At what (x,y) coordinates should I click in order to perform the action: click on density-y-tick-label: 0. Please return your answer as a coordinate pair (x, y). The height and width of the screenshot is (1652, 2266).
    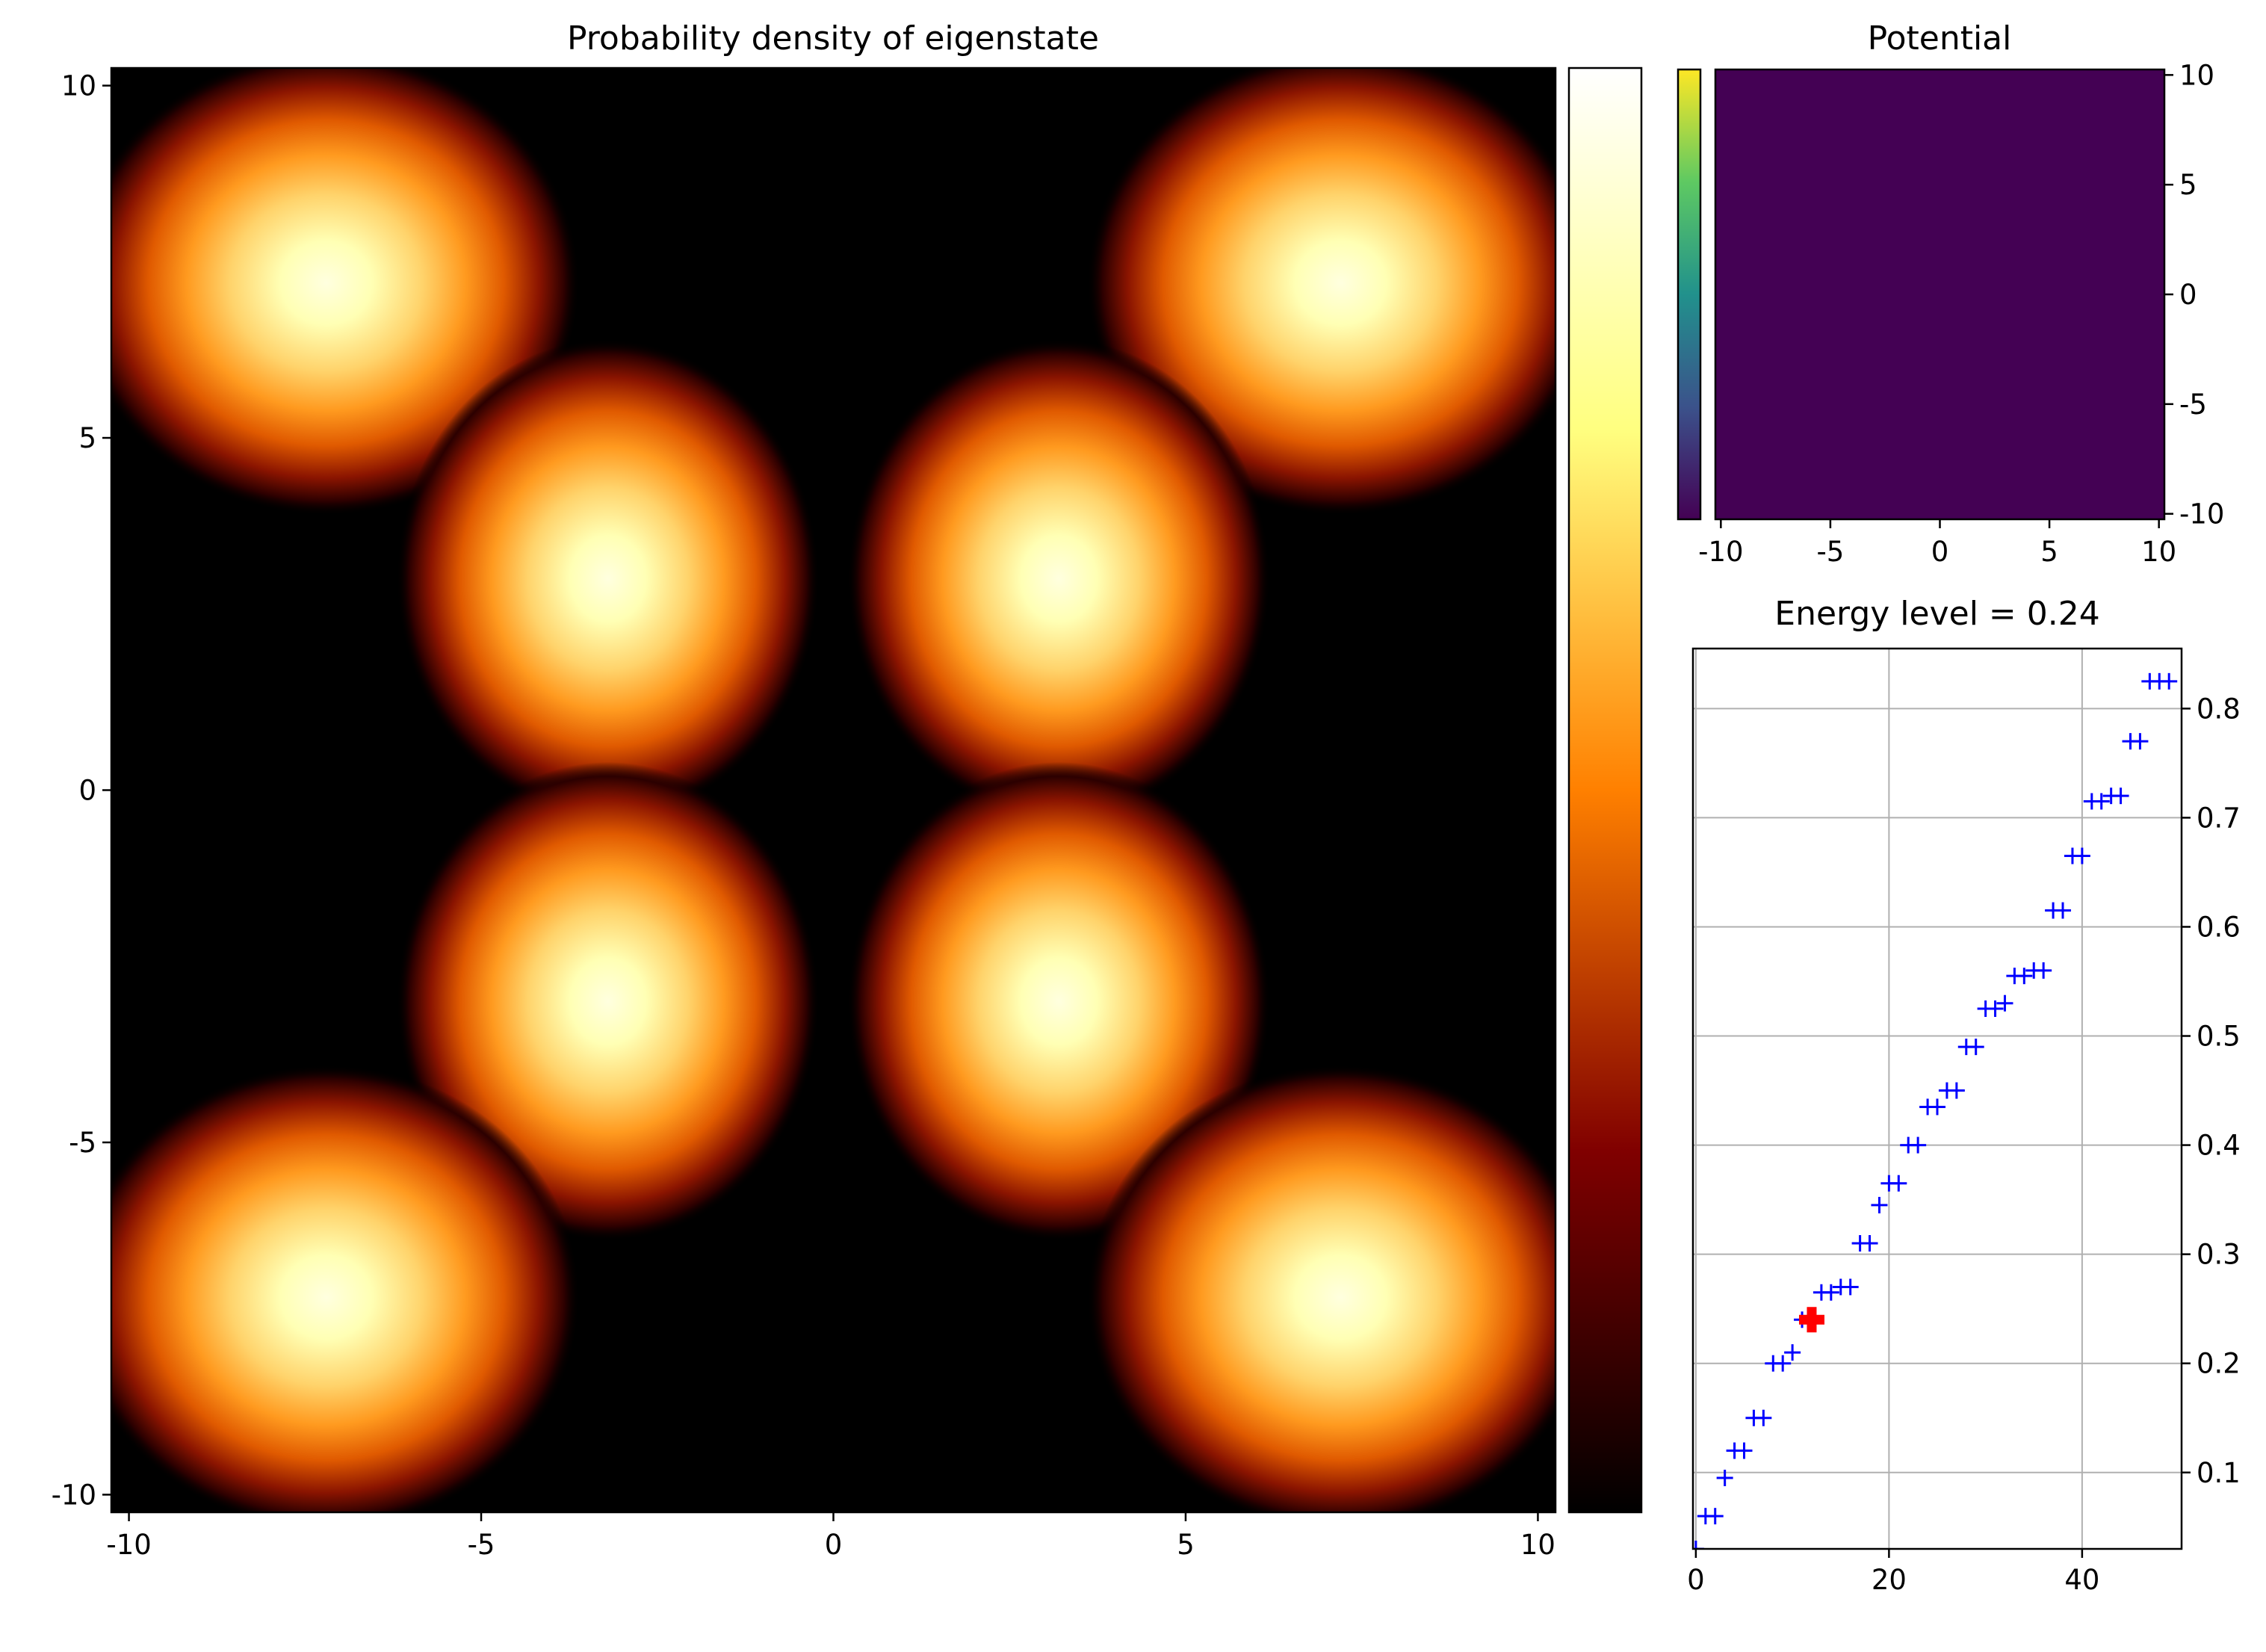
    Looking at the image, I should click on (87, 791).